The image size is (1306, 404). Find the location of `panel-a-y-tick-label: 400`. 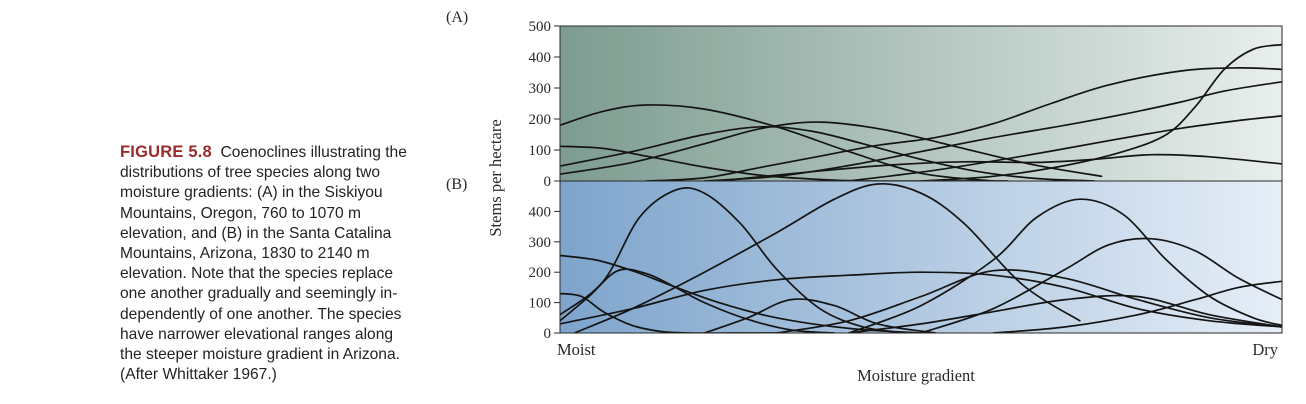

panel-a-y-tick-label: 400 is located at coordinates (540, 58).